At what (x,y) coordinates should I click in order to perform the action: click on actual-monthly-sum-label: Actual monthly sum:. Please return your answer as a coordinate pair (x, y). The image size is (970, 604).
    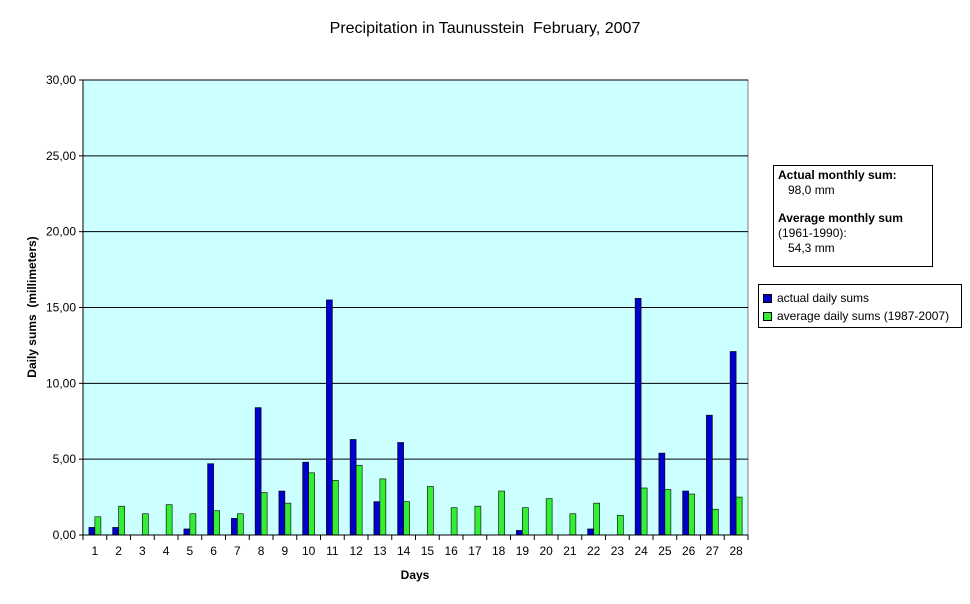
    Looking at the image, I should click on (837, 175).